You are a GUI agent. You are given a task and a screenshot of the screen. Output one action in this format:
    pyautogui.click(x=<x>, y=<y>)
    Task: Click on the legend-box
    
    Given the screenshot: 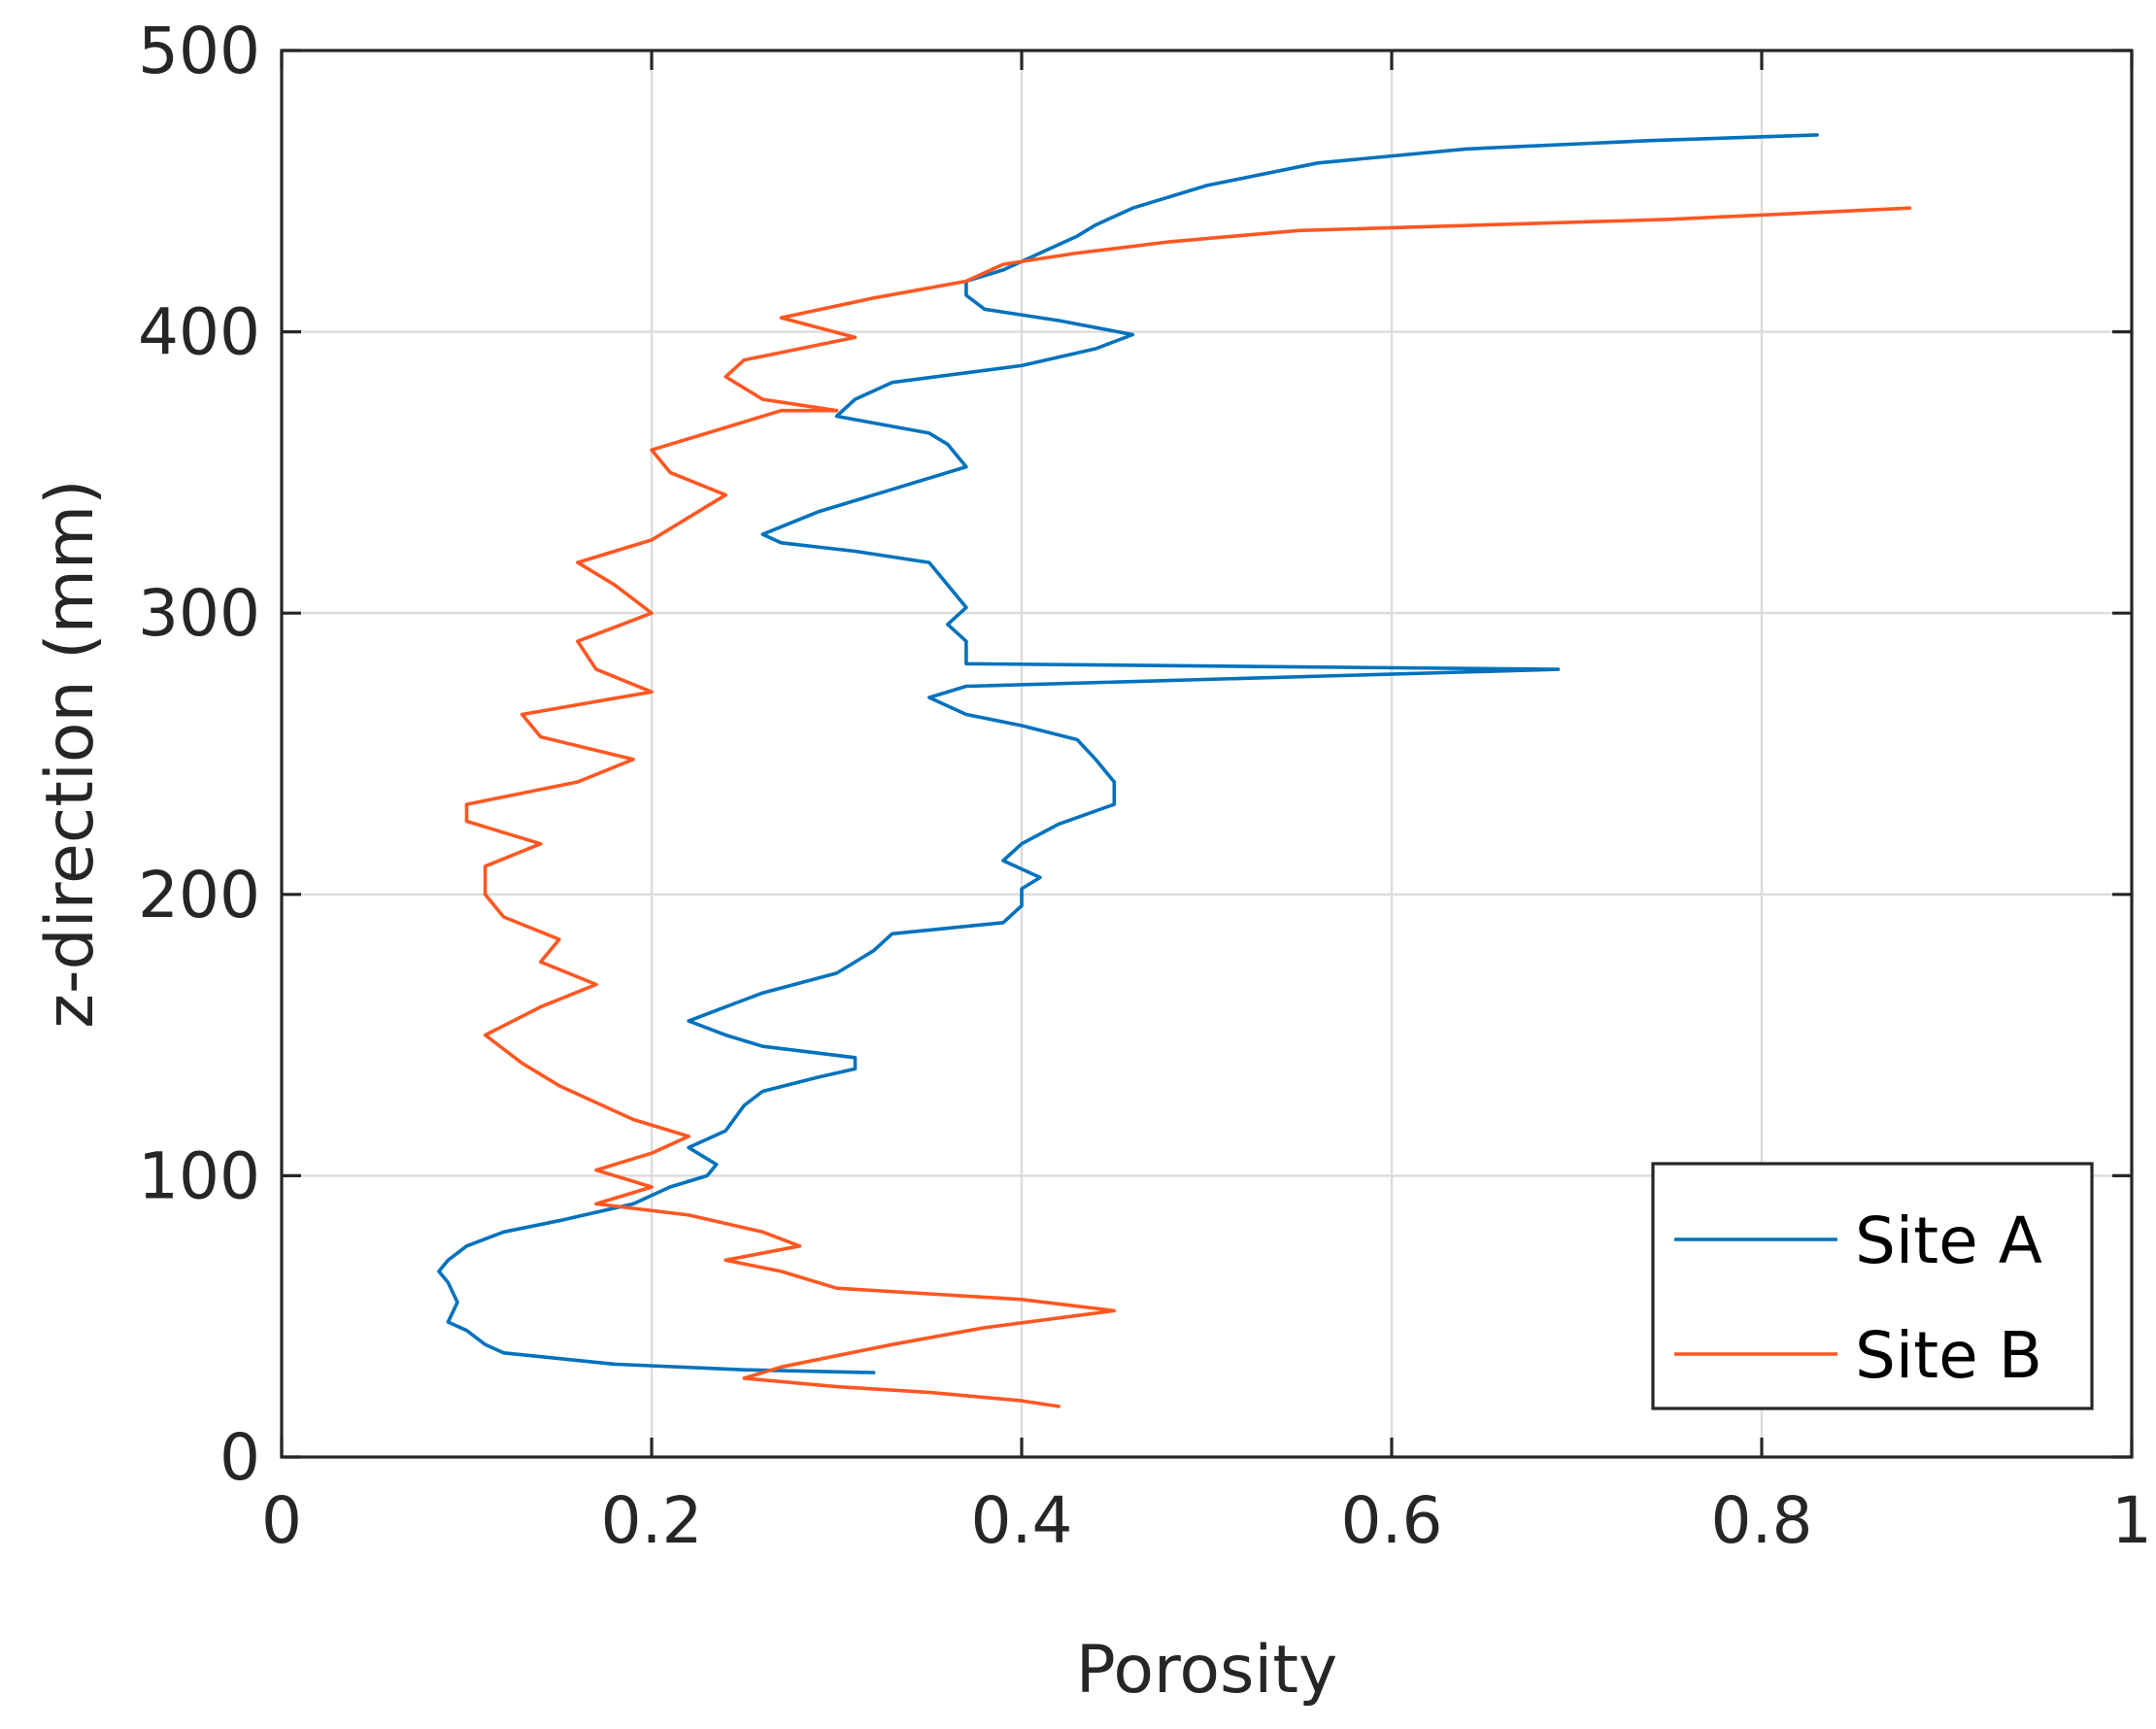 What is the action you would take?
    pyautogui.click(x=1872, y=1286)
    